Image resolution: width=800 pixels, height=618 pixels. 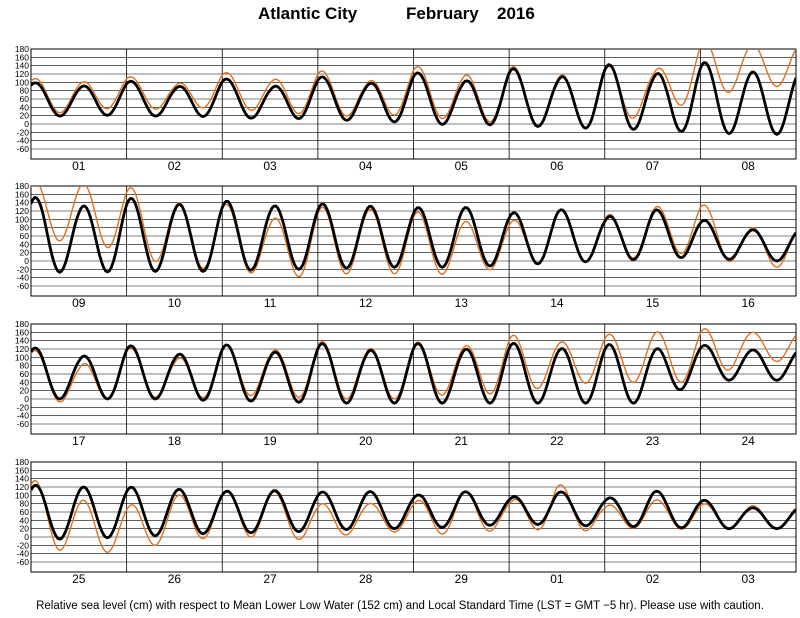 I want to click on day-label: 21, so click(x=462, y=441).